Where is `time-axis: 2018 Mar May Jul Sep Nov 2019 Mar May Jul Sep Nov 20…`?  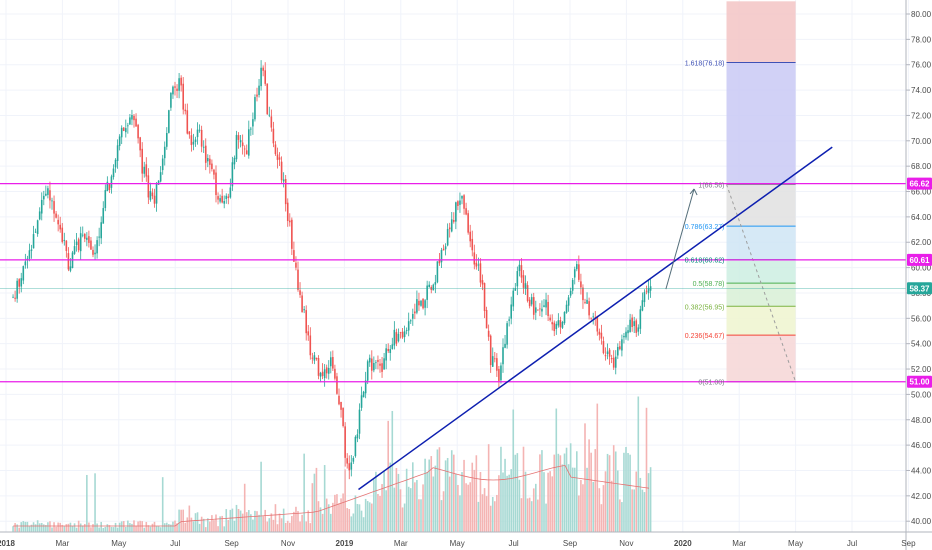 time-axis: 2018 Mar May Jul Sep Nov 2019 Mar May Jul Sep Nov 20… is located at coordinates (466, 539).